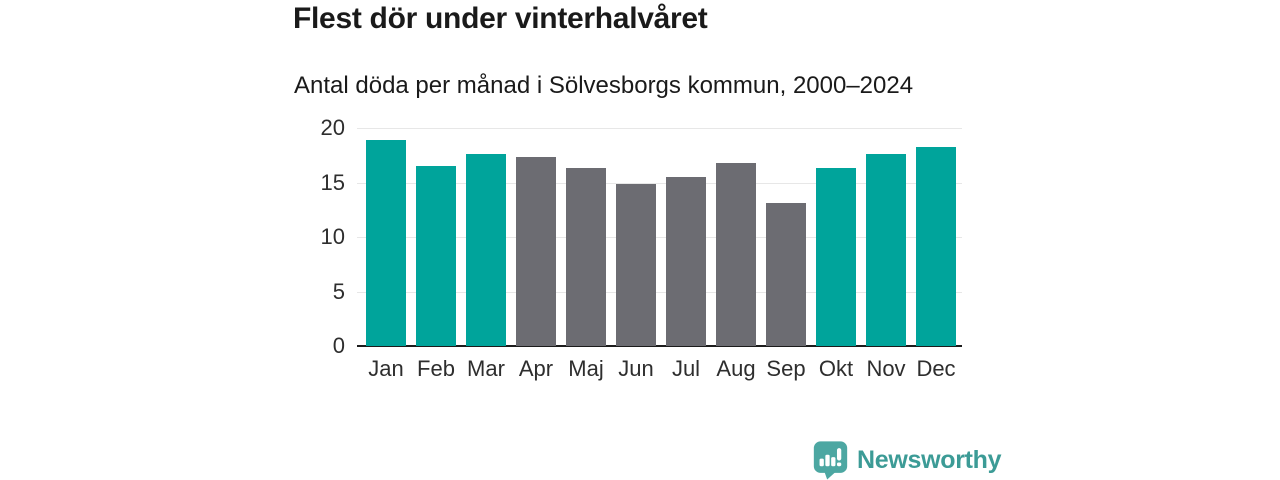 This screenshot has height=480, width=1280. What do you see at coordinates (332, 182) in the screenshot?
I see `y-axis-tick-label: 15` at bounding box center [332, 182].